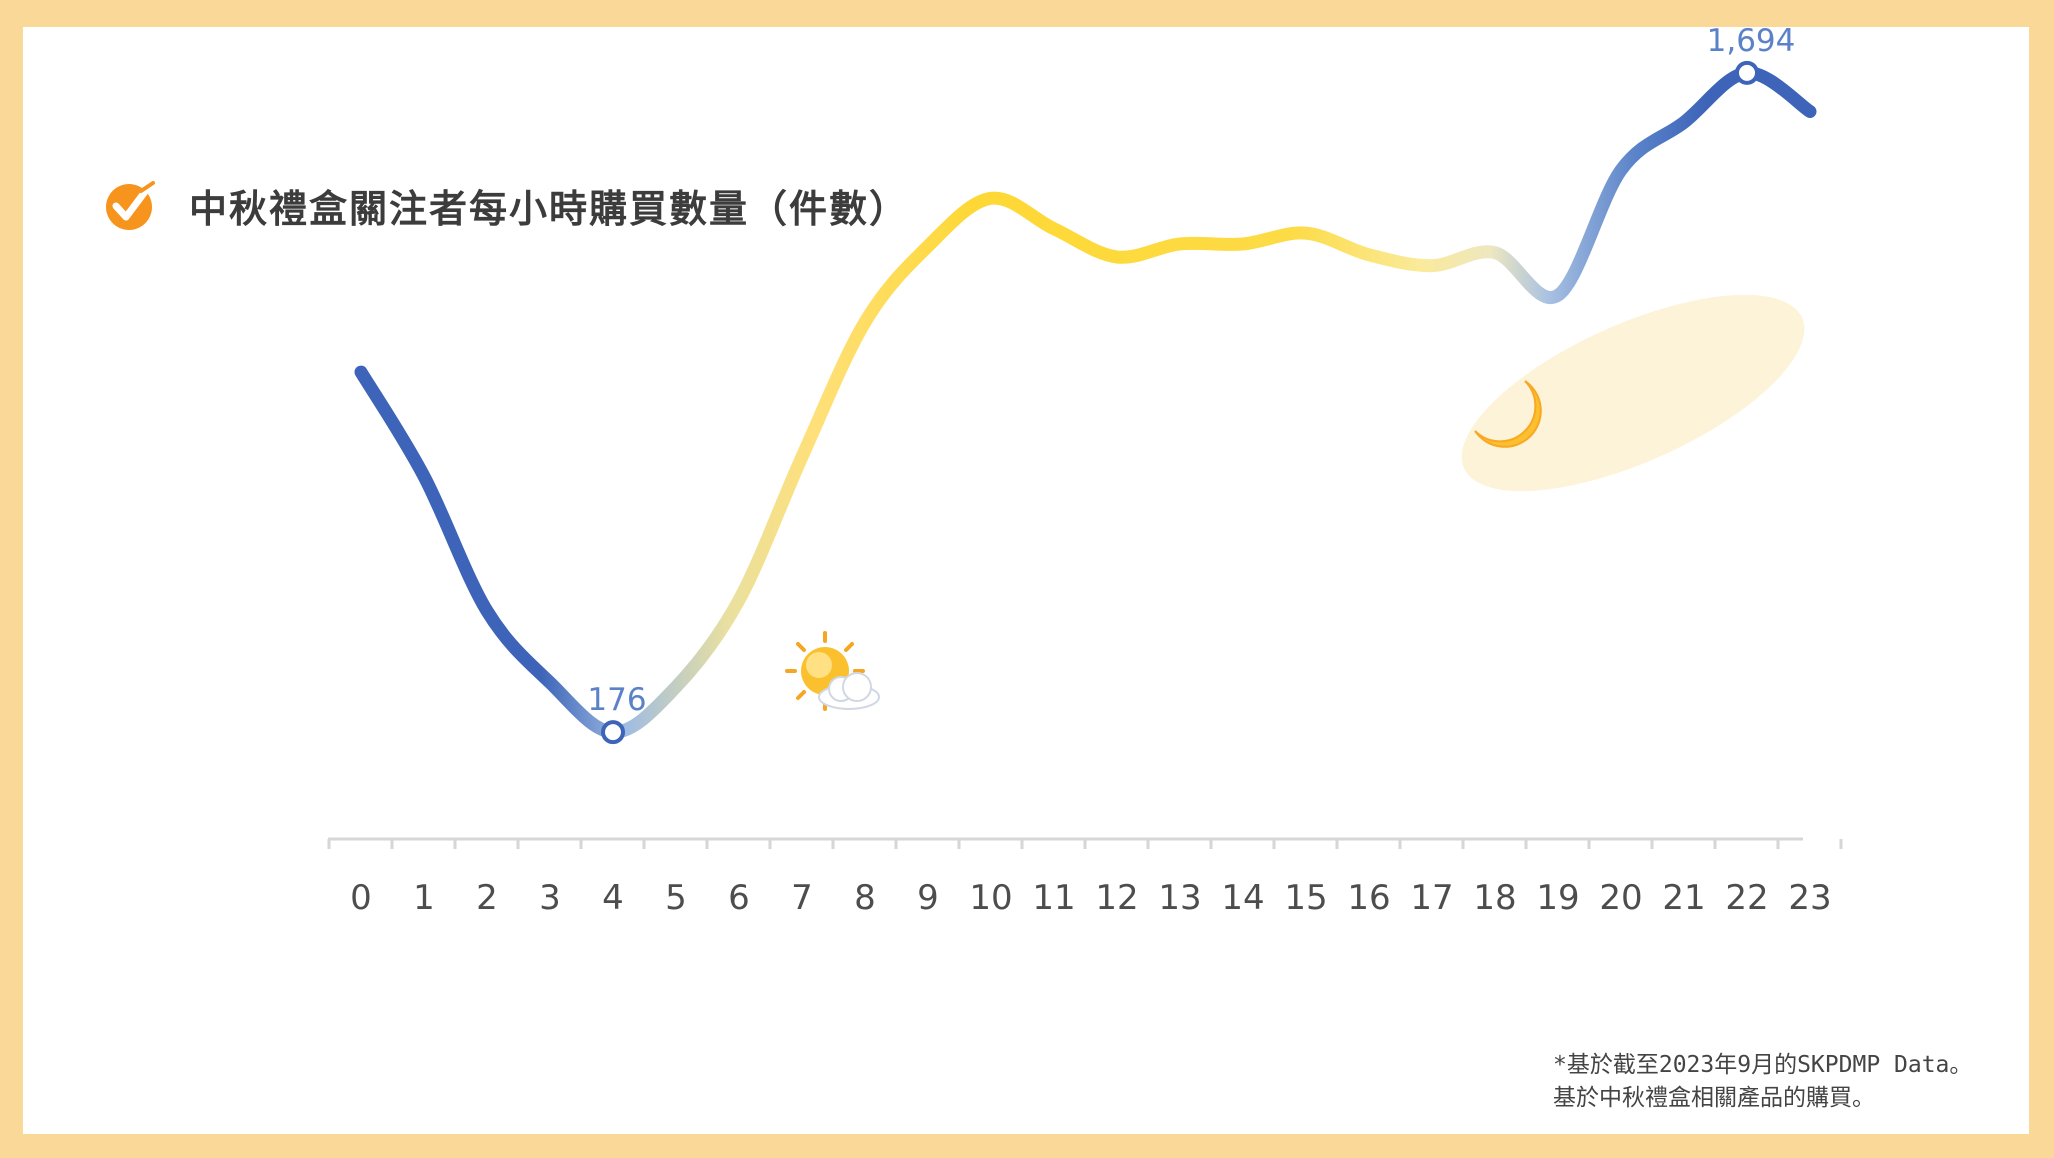 This screenshot has height=1158, width=2054. Describe the element at coordinates (1714, 1098) in the screenshot. I see `footnote-line-2: 基於中秋禮盒相關產品的購買。` at that location.